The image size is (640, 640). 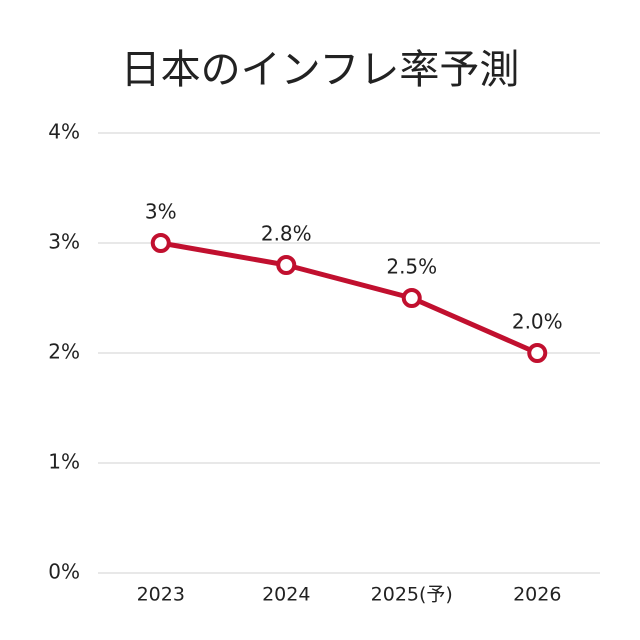 What do you see at coordinates (537, 595) in the screenshot?
I see `x-tick-label: 2026` at bounding box center [537, 595].